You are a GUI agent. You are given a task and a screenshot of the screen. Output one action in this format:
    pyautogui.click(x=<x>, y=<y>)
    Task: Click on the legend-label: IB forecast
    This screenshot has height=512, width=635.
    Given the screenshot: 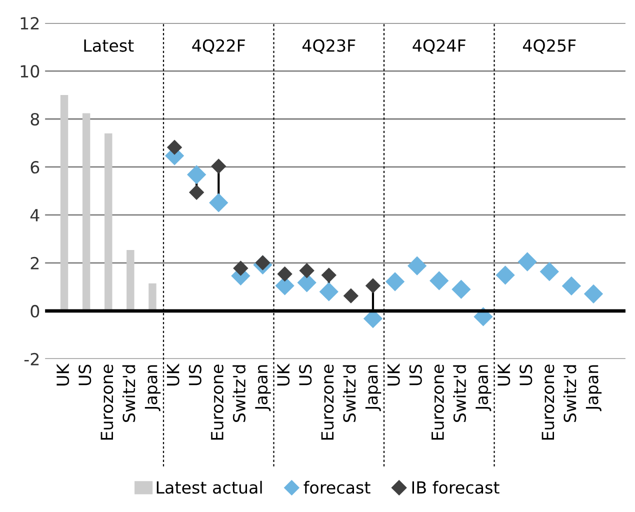 What is the action you would take?
    pyautogui.click(x=456, y=487)
    